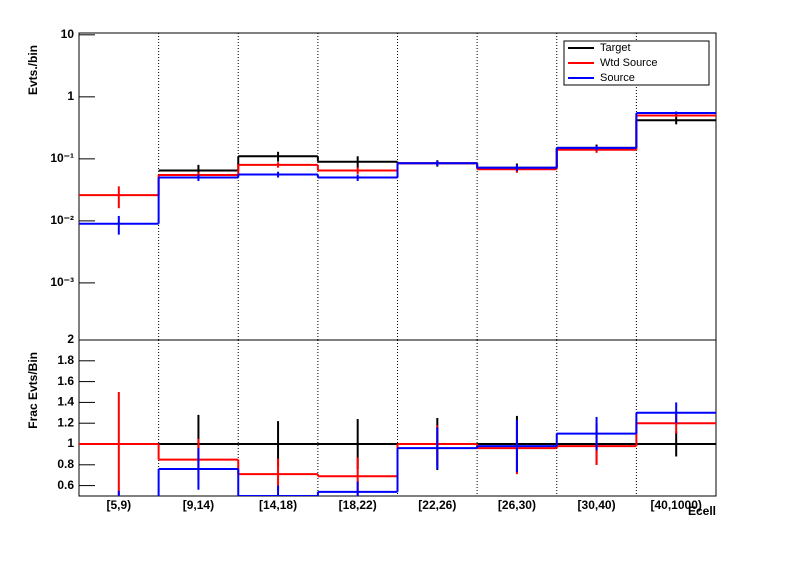 The image size is (796, 572). What do you see at coordinates (65, 381) in the screenshot?
I see `y-tick-label: 1.6` at bounding box center [65, 381].